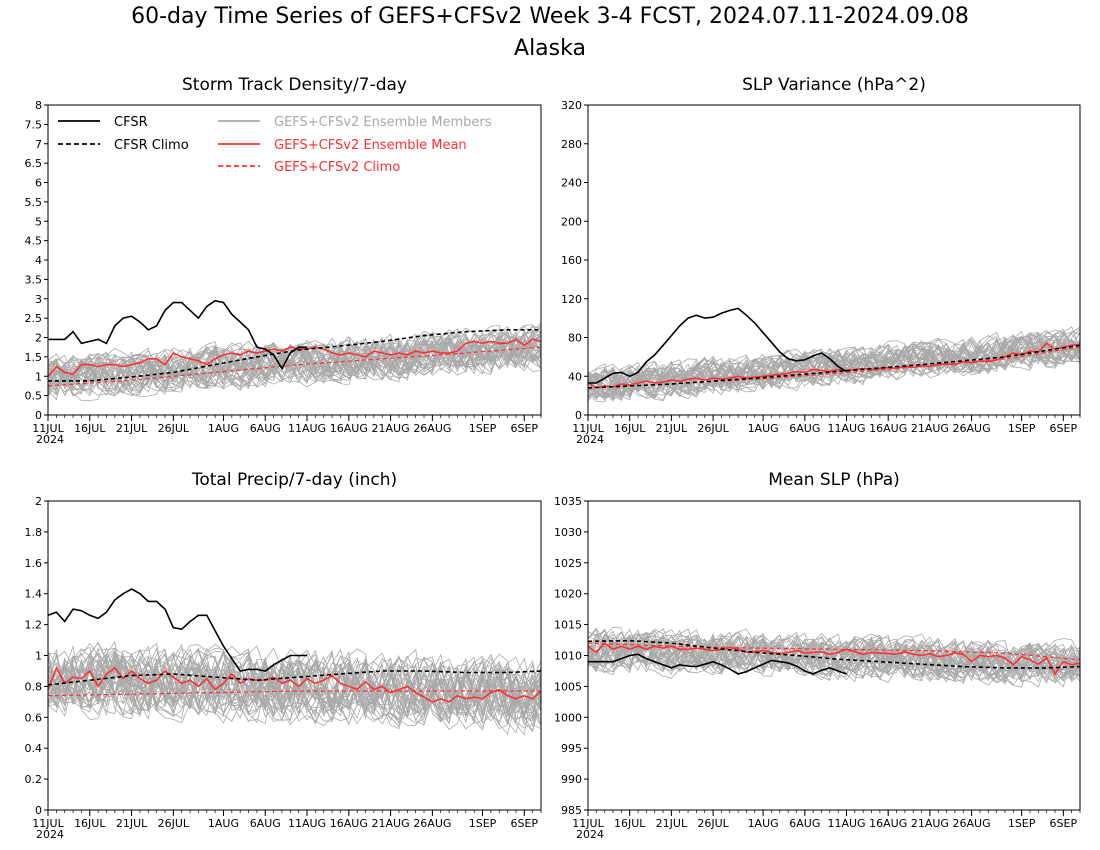 The width and height of the screenshot is (1100, 850). Describe the element at coordinates (834, 85) in the screenshot. I see `panel-title-slp-variance: SLP Variance (hPa^2)` at that location.